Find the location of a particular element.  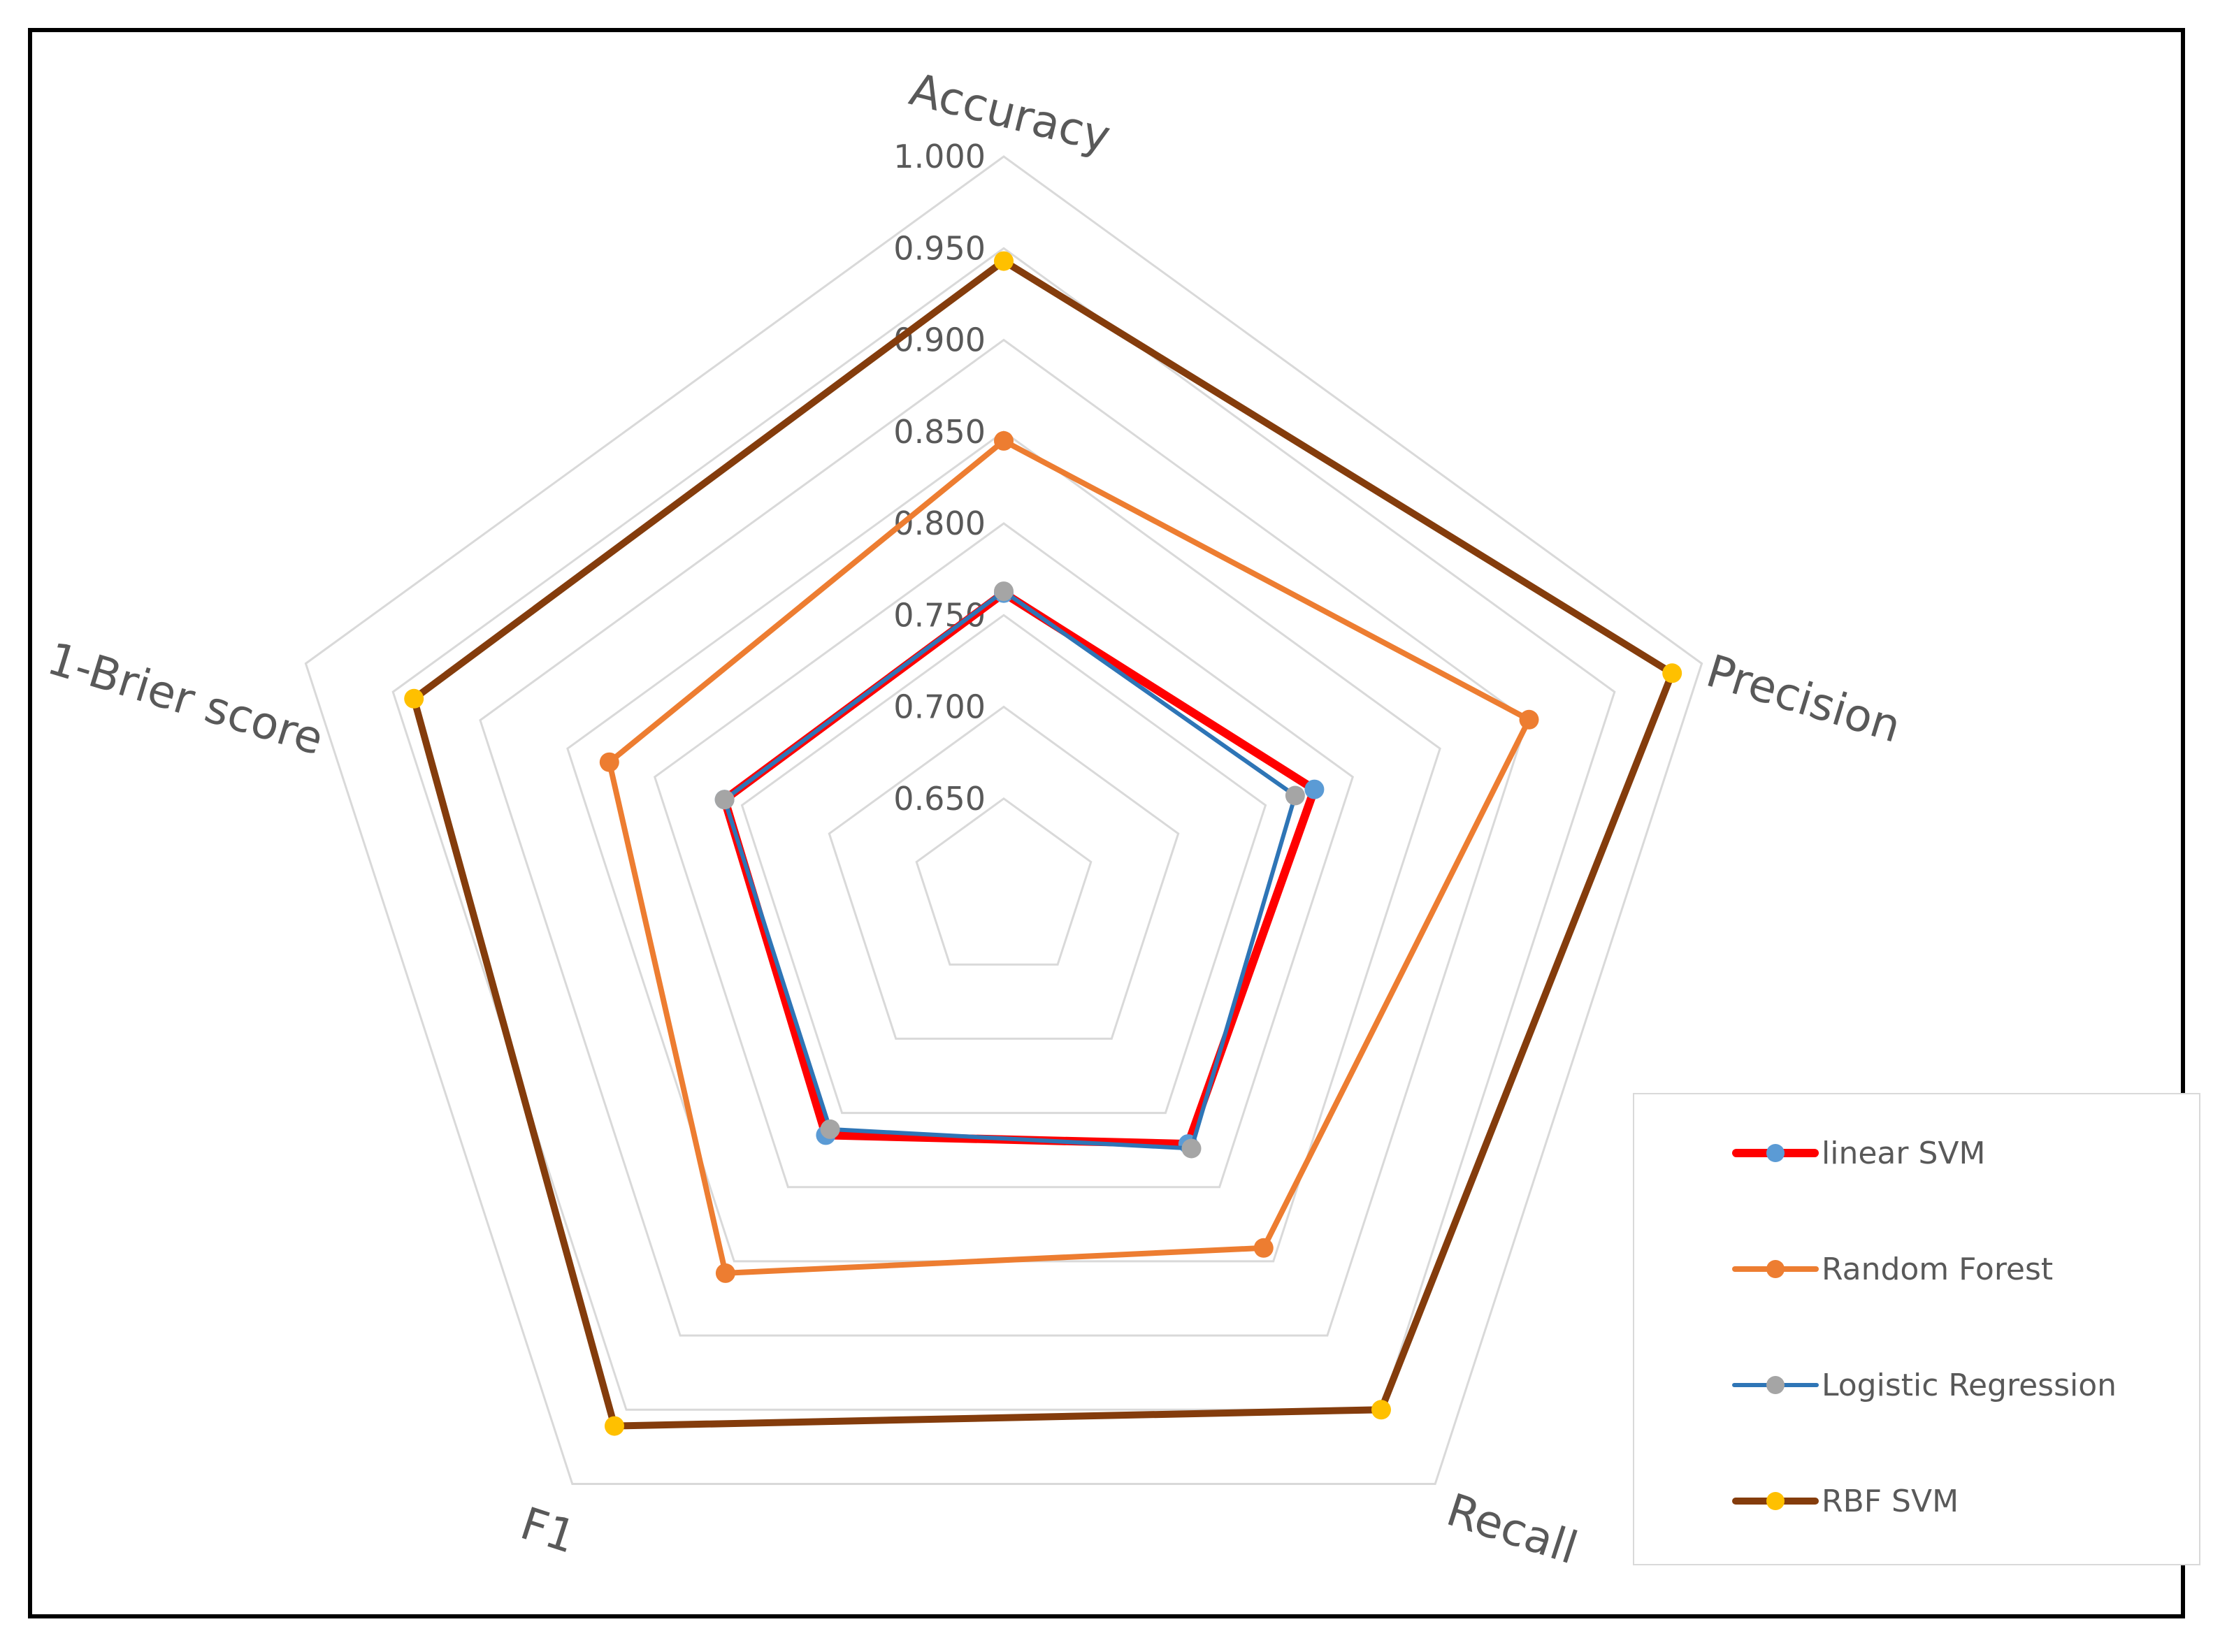

series-linear-svm is located at coordinates (1019, 869).